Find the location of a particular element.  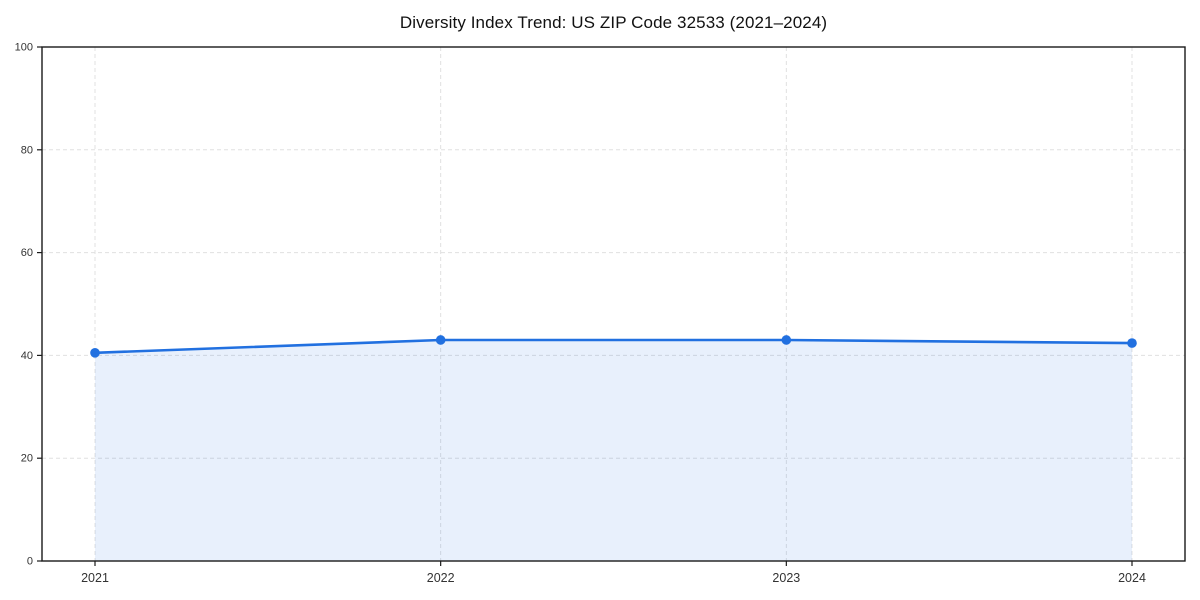

data-point-2021 is located at coordinates (95, 353).